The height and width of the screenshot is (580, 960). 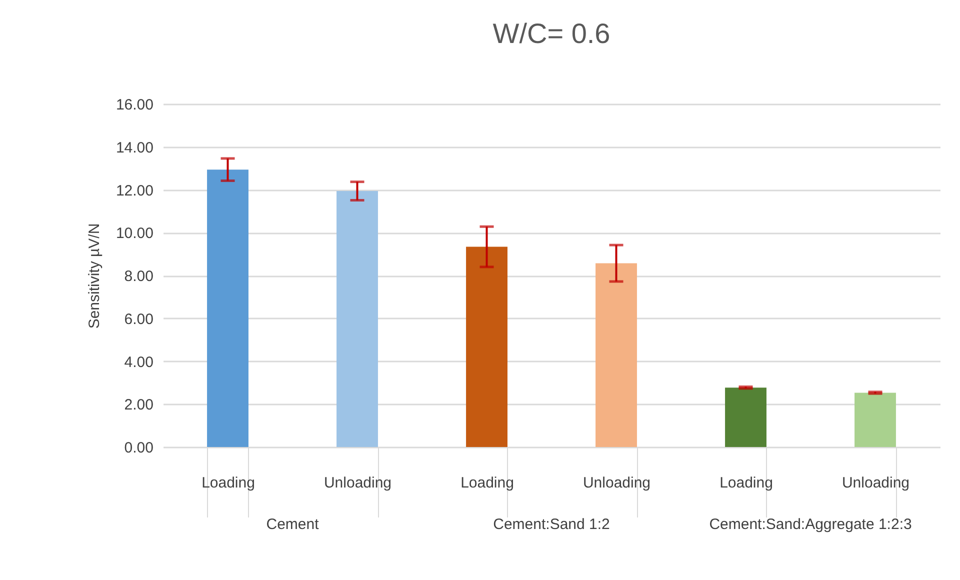 What do you see at coordinates (139, 319) in the screenshot?
I see `y-tick-label: 6.00` at bounding box center [139, 319].